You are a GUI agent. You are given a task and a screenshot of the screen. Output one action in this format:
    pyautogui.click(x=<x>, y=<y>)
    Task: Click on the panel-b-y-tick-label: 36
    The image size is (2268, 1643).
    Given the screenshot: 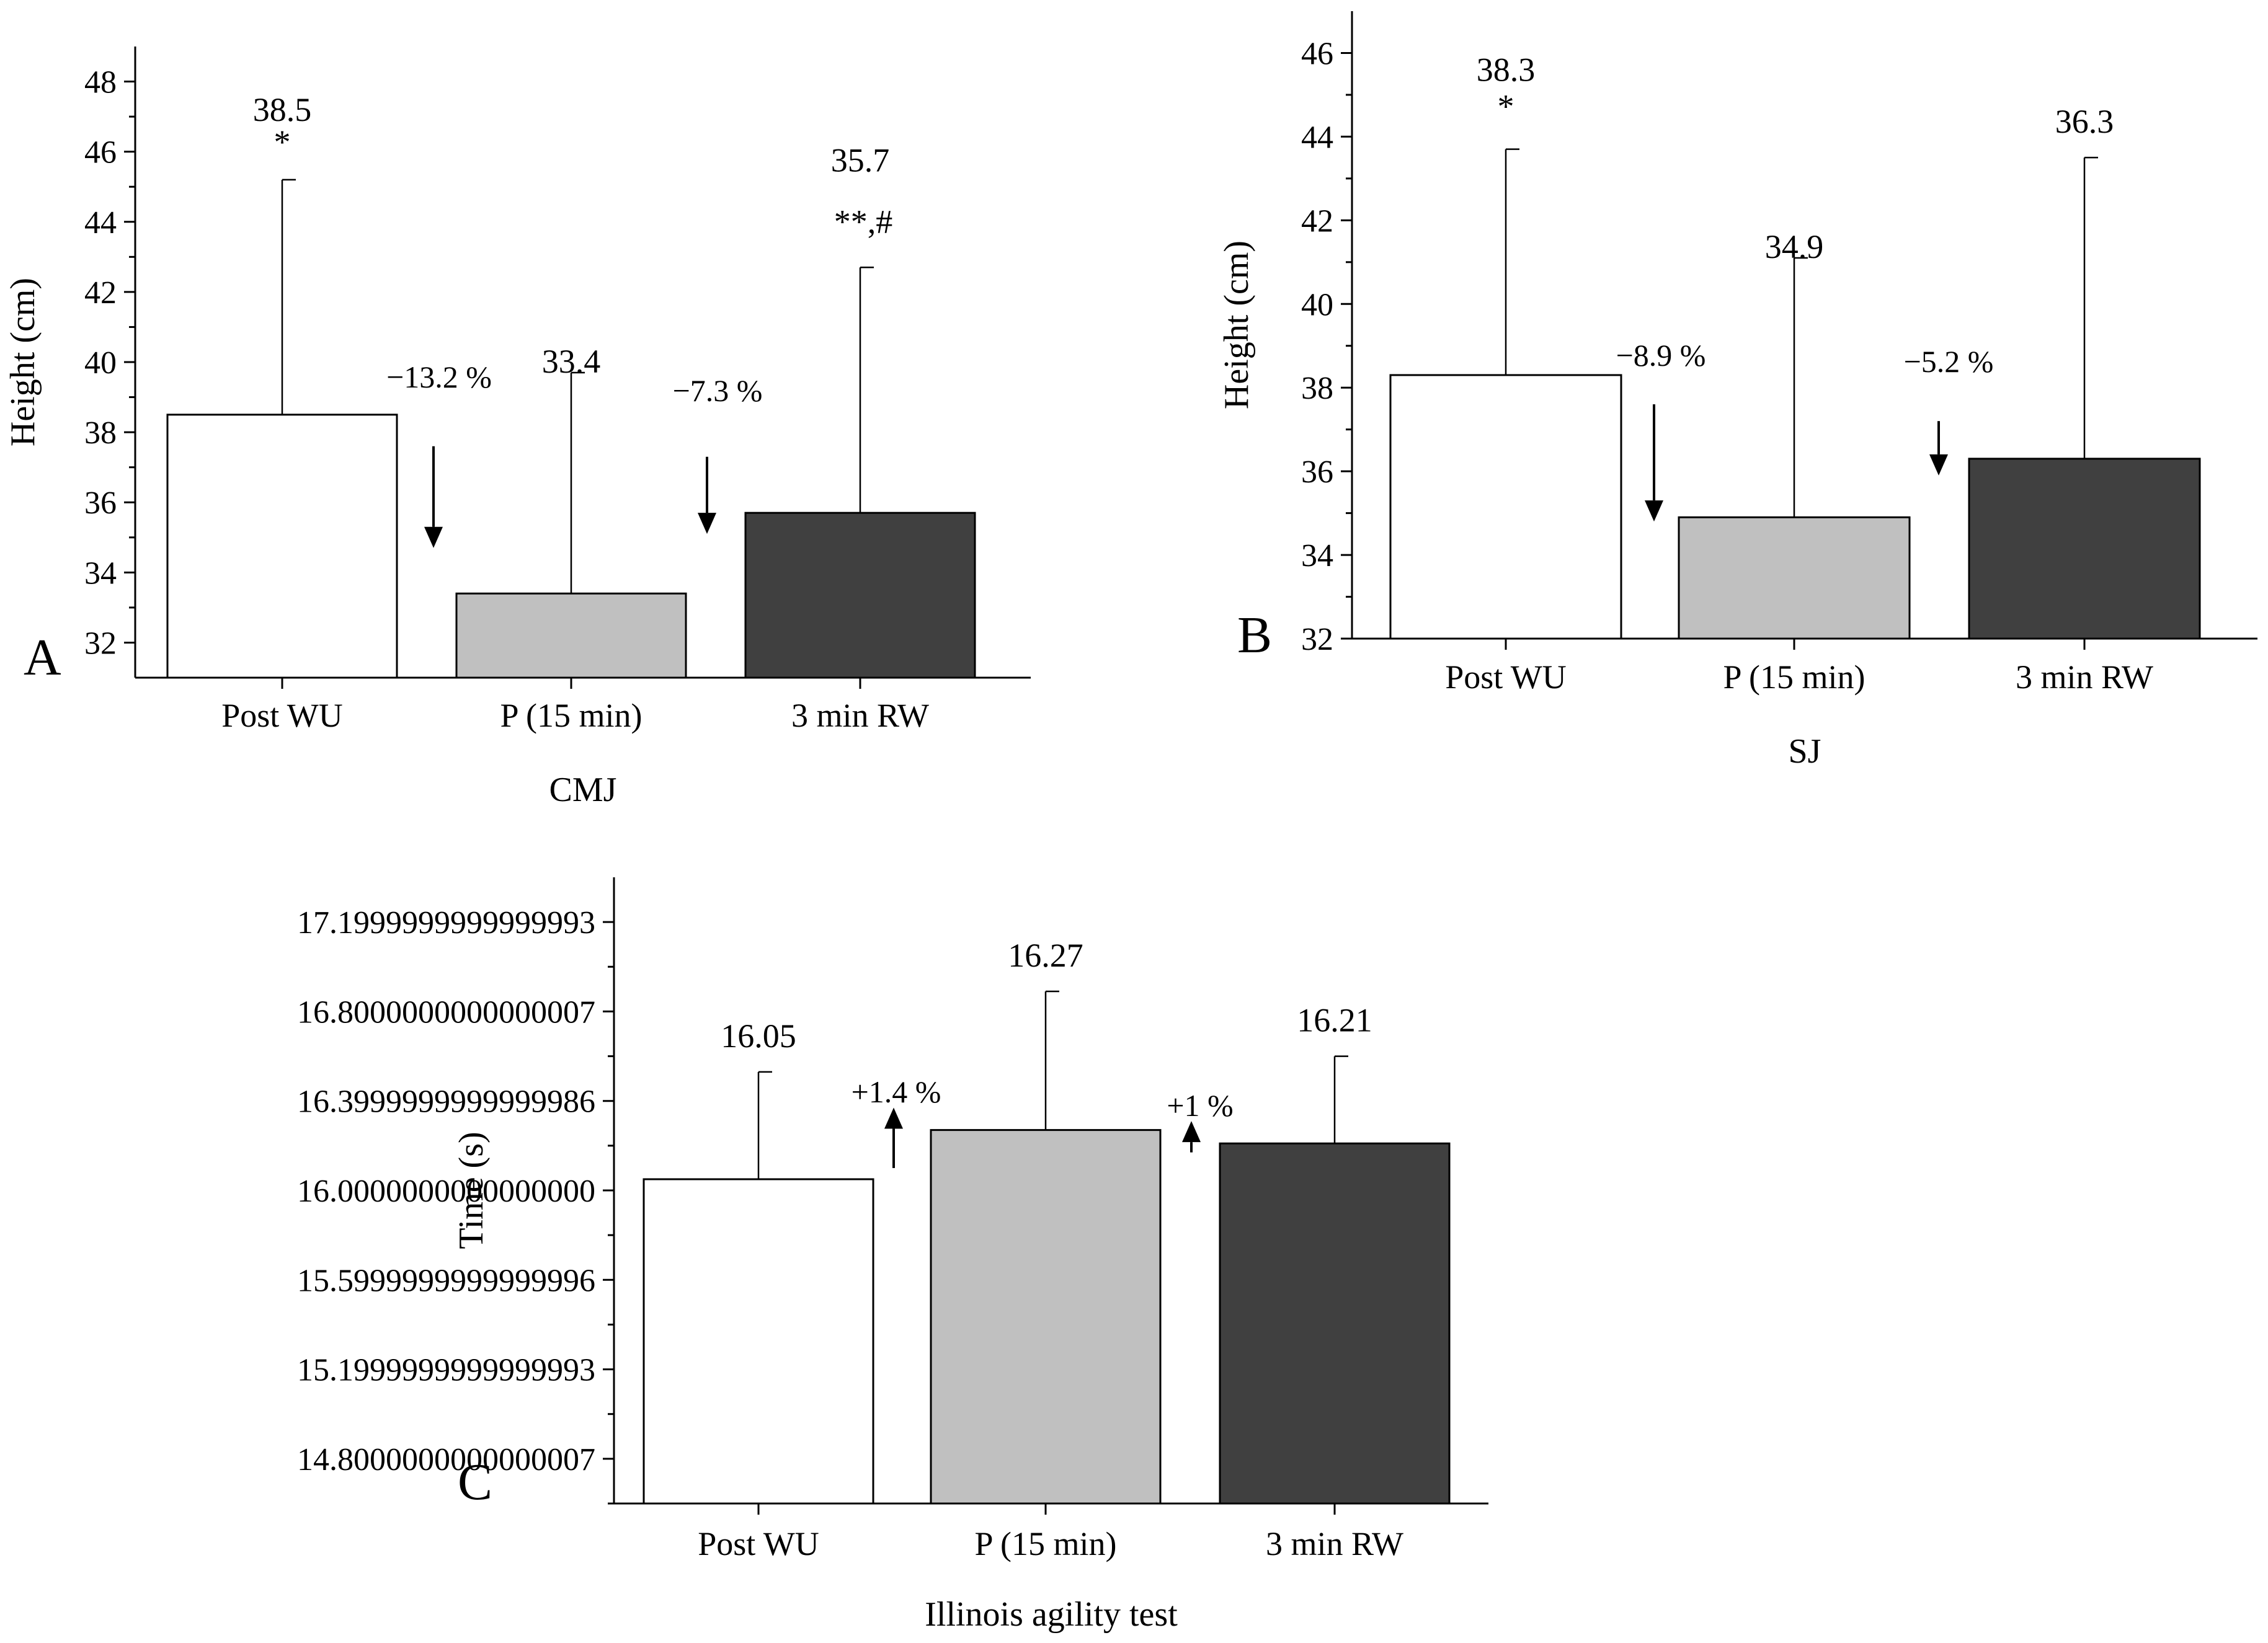 What is the action you would take?
    pyautogui.click(x=1317, y=472)
    